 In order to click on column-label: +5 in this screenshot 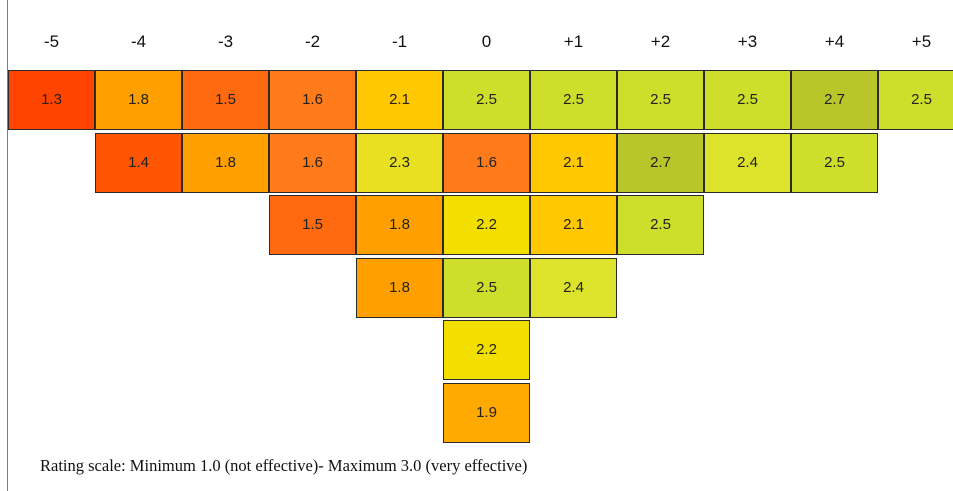, I will do `click(921, 41)`.